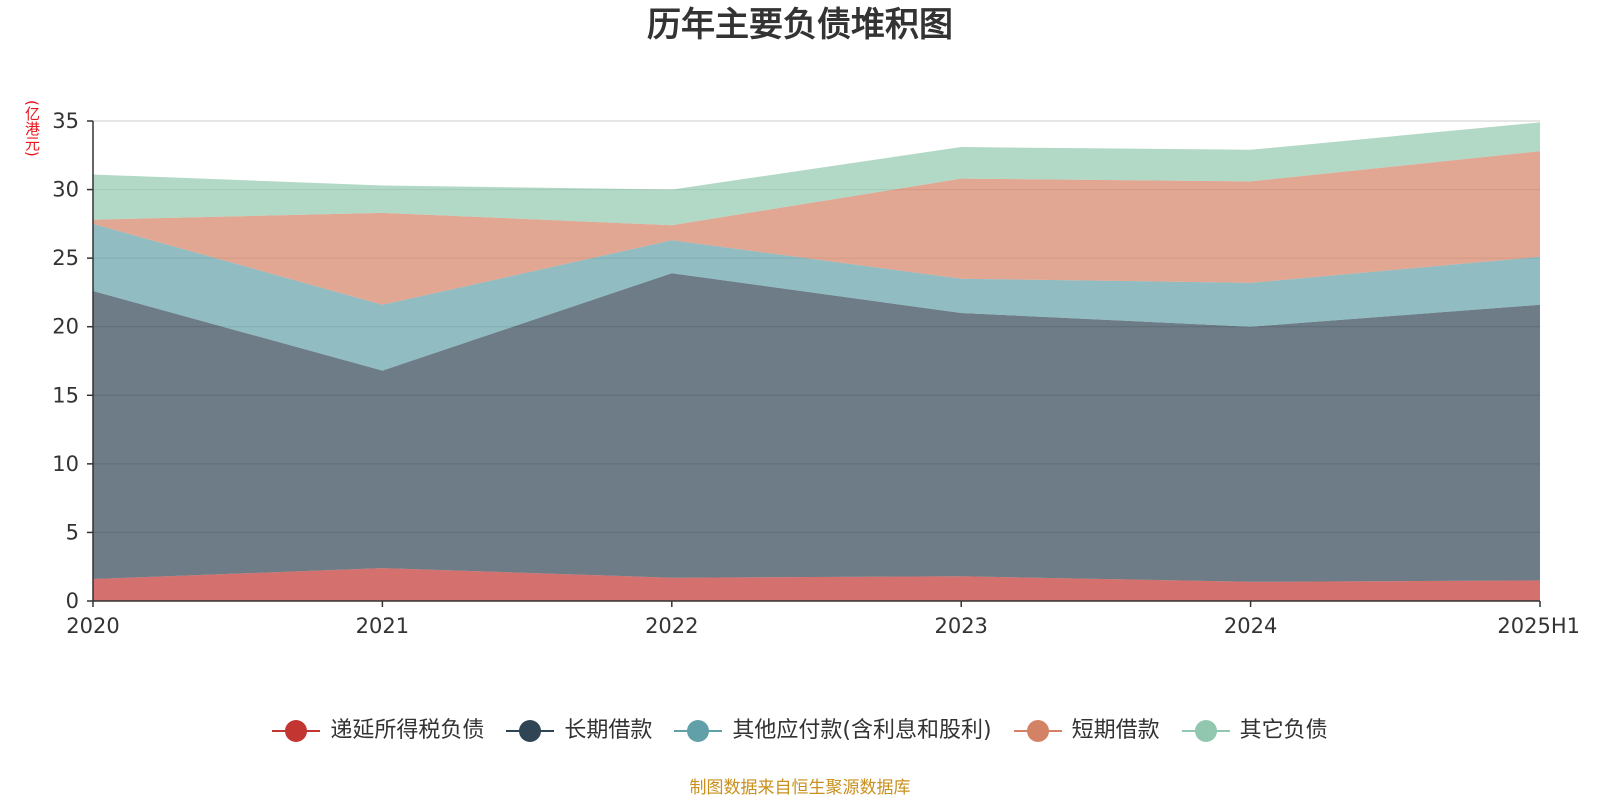 This screenshot has height=800, width=1600. I want to click on legend-item: 短期借款, so click(1086, 731).